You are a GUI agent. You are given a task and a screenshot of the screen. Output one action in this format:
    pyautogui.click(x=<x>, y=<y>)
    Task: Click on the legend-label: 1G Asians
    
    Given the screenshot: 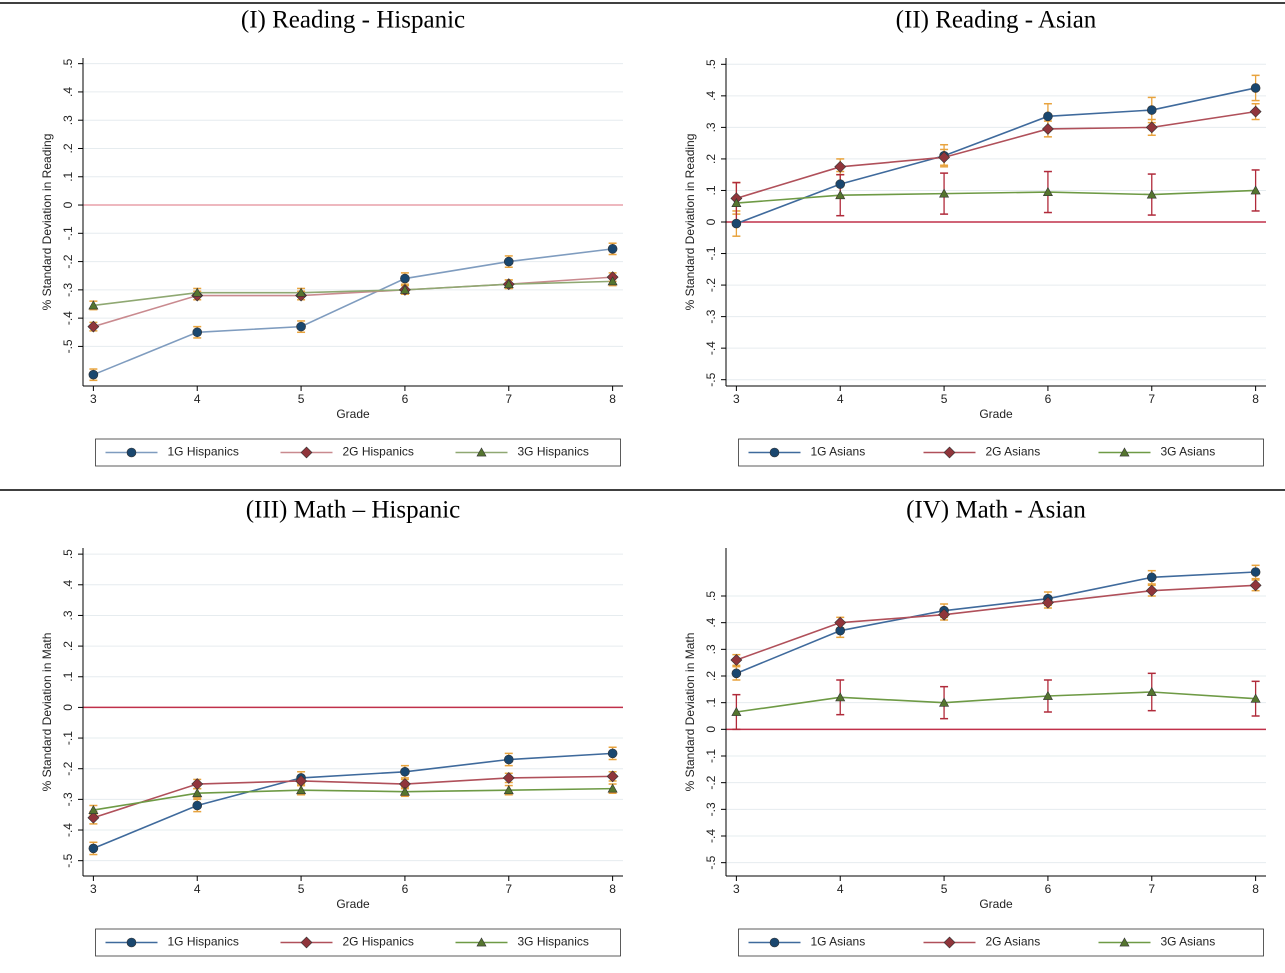 What is the action you would take?
    pyautogui.click(x=838, y=452)
    